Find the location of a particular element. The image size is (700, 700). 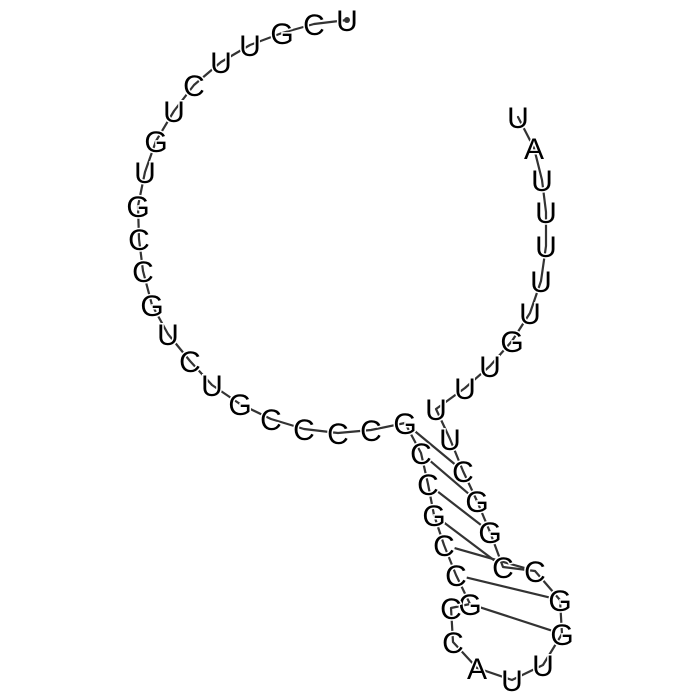

nucleotide-27: C is located at coordinates (456, 576).